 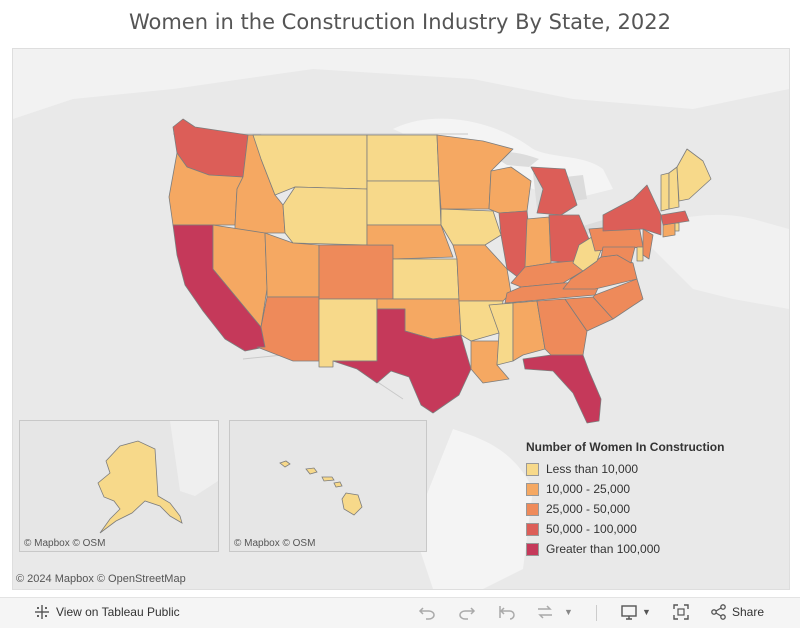 I want to click on download-icon, so click(x=629, y=612).